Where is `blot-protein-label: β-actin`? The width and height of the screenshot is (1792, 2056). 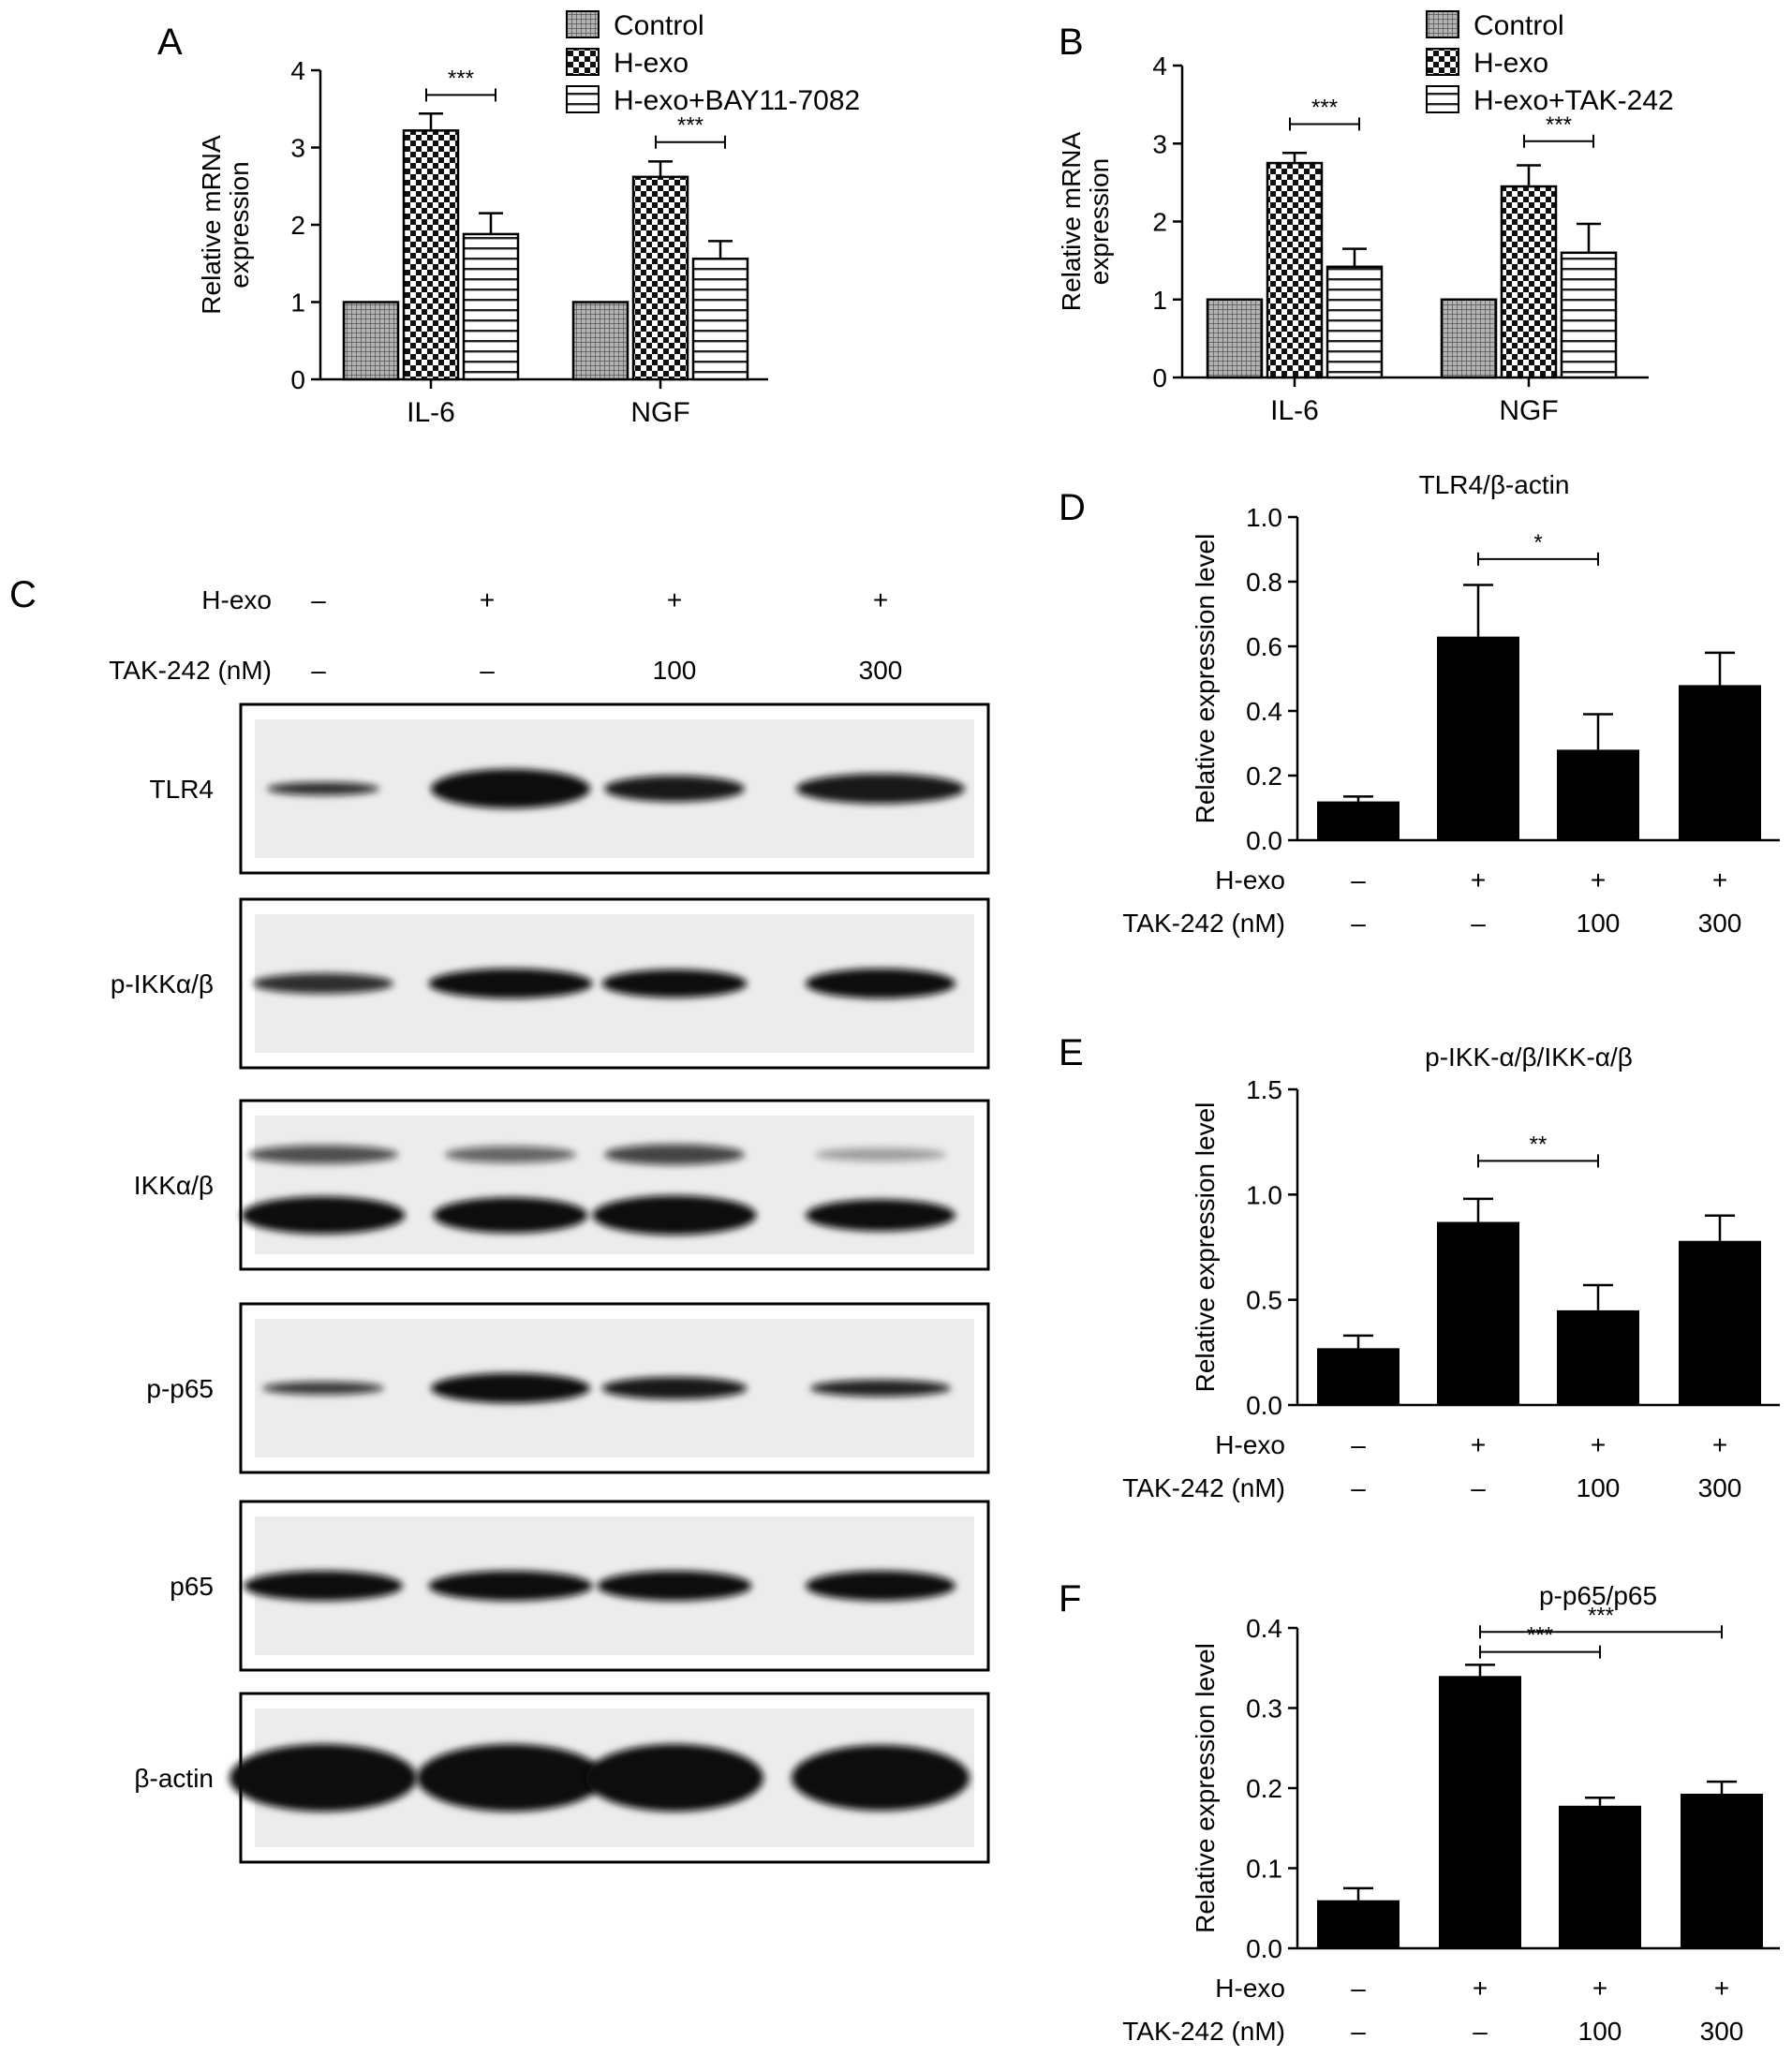
blot-protein-label: β-actin is located at coordinates (174, 1778).